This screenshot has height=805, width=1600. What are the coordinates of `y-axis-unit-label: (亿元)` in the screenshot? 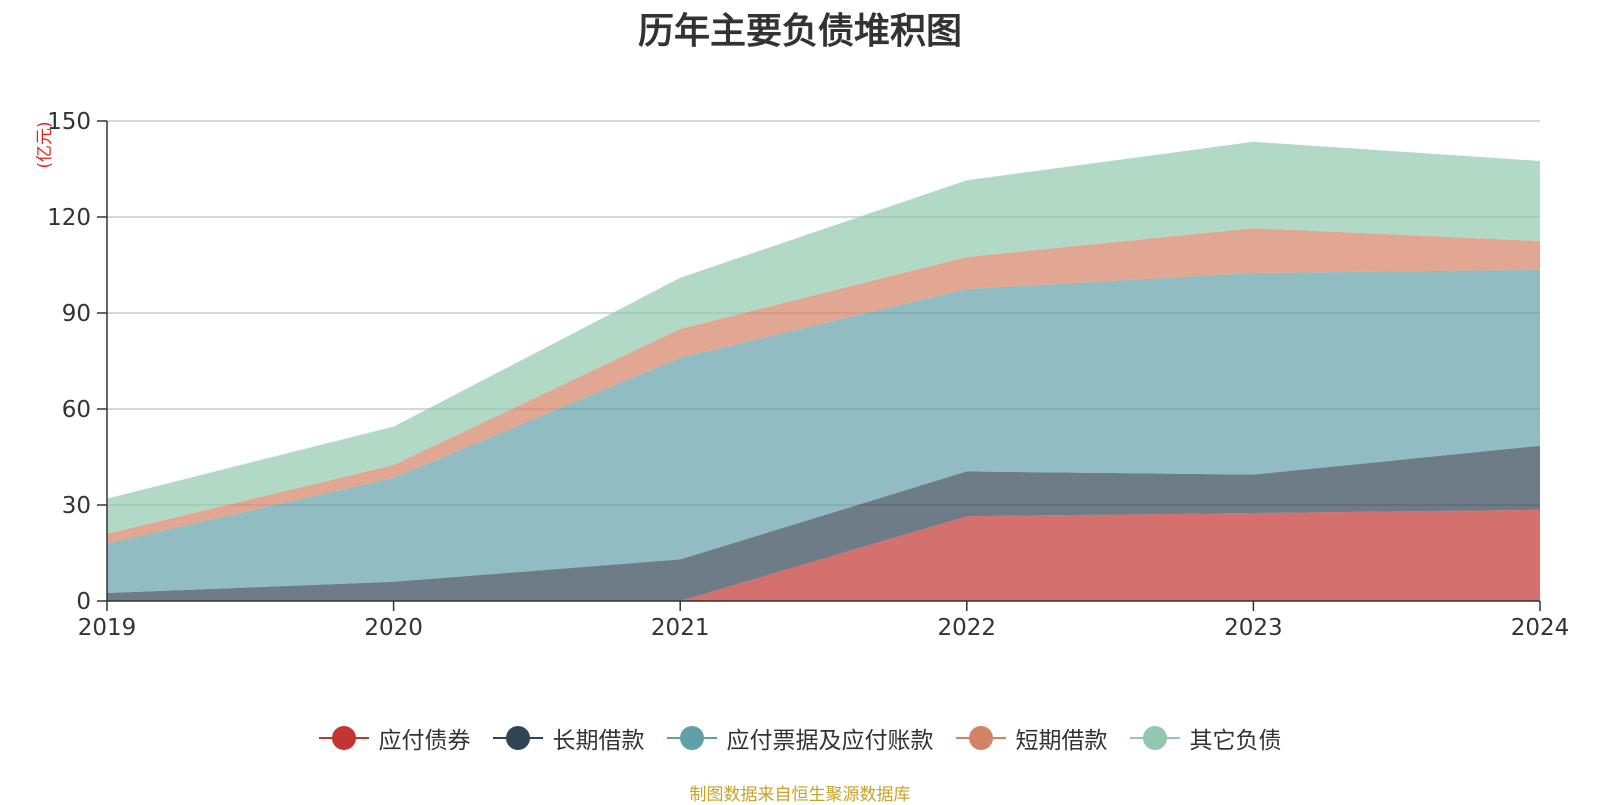 It's located at (45, 144).